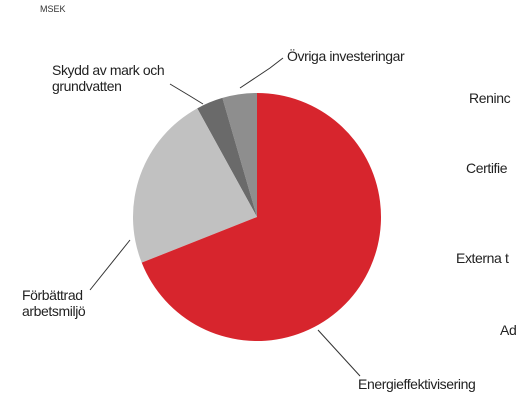  Describe the element at coordinates (53, 9) in the screenshot. I see `subtitle: MSEK` at that location.